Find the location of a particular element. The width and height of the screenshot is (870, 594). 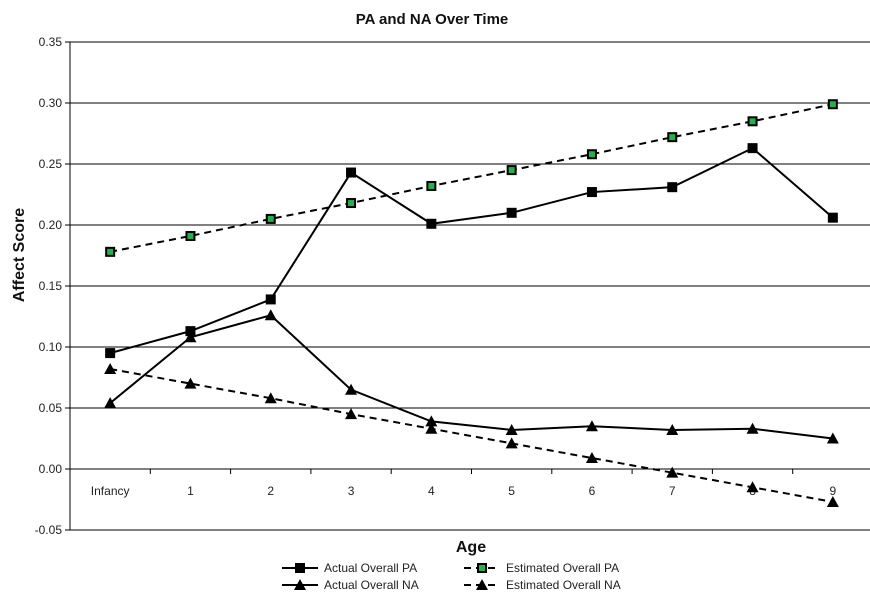

y-tick-label-0: -0.05 is located at coordinates (49, 530).